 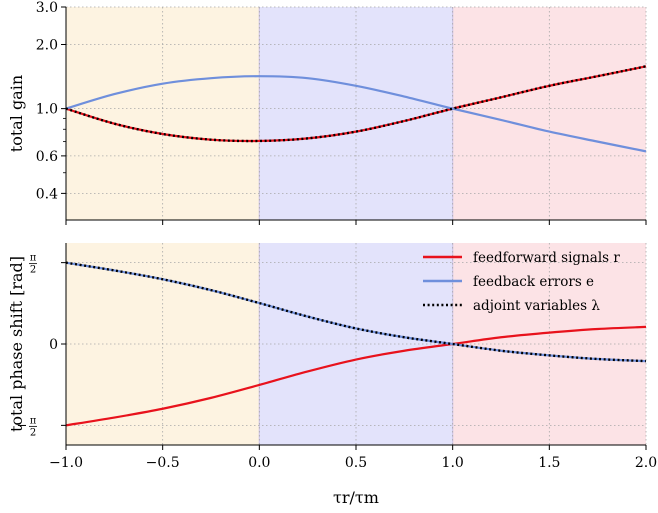 What do you see at coordinates (536, 306) in the screenshot?
I see `legend-label-2: adjoint variables λ` at bounding box center [536, 306].